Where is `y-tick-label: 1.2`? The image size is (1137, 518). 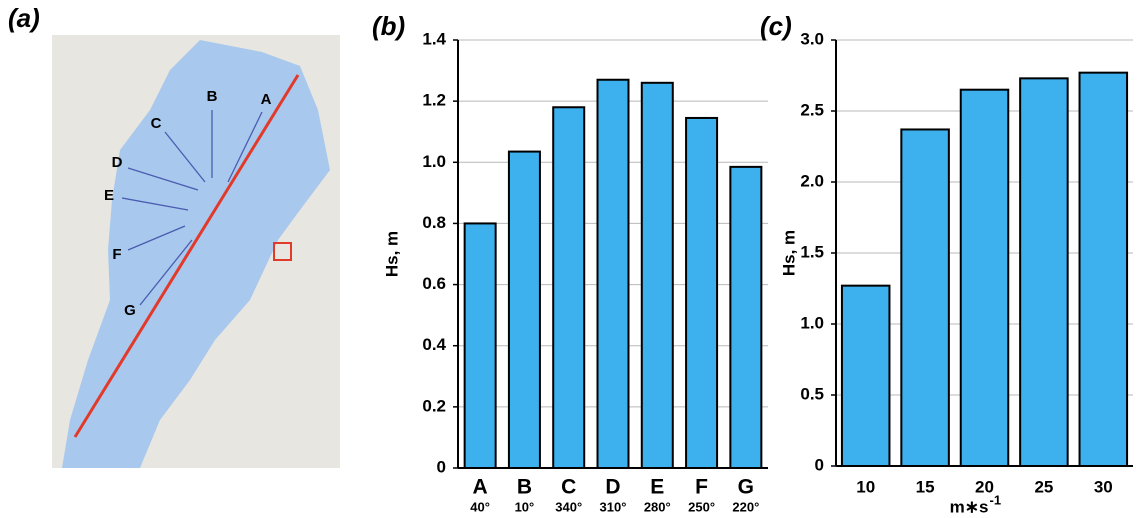 y-tick-label: 1.2 is located at coordinates (434, 100).